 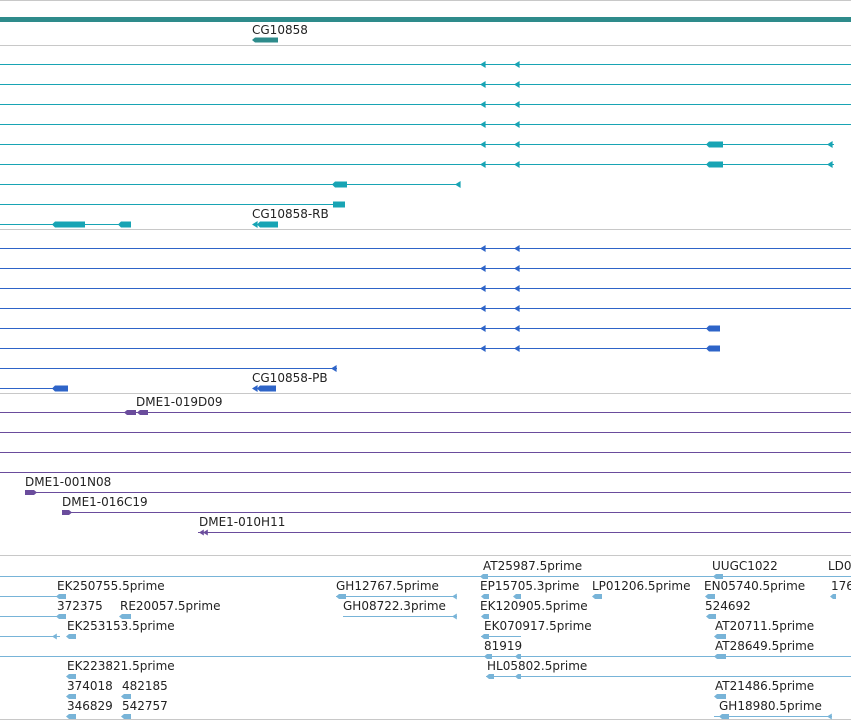 What do you see at coordinates (538, 626) in the screenshot?
I see `est-label: EK070917.5prime` at bounding box center [538, 626].